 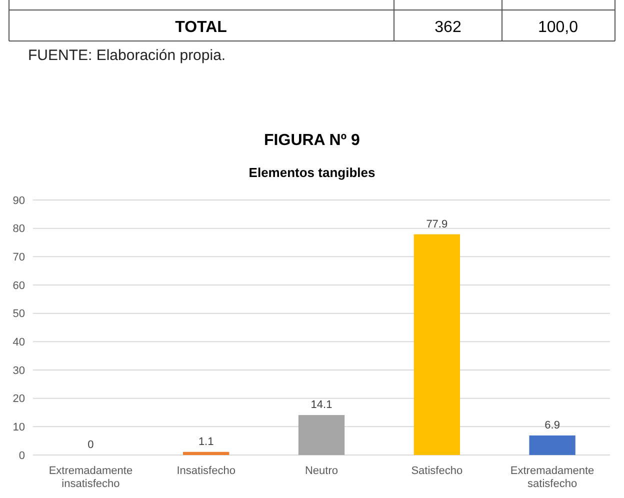 I want to click on x-tick-label: Neutro, so click(x=321, y=471).